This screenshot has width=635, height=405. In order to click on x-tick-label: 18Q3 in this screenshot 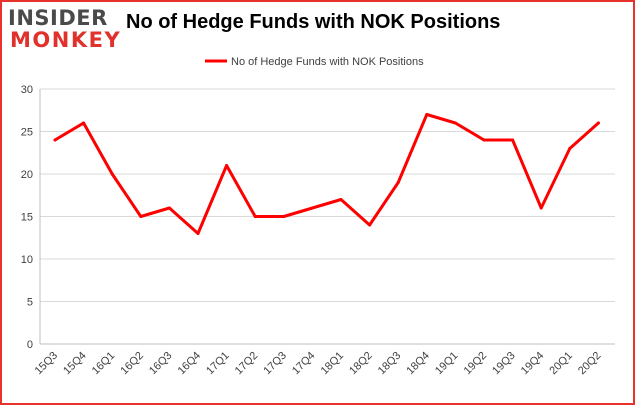, I will do `click(390, 364)`.